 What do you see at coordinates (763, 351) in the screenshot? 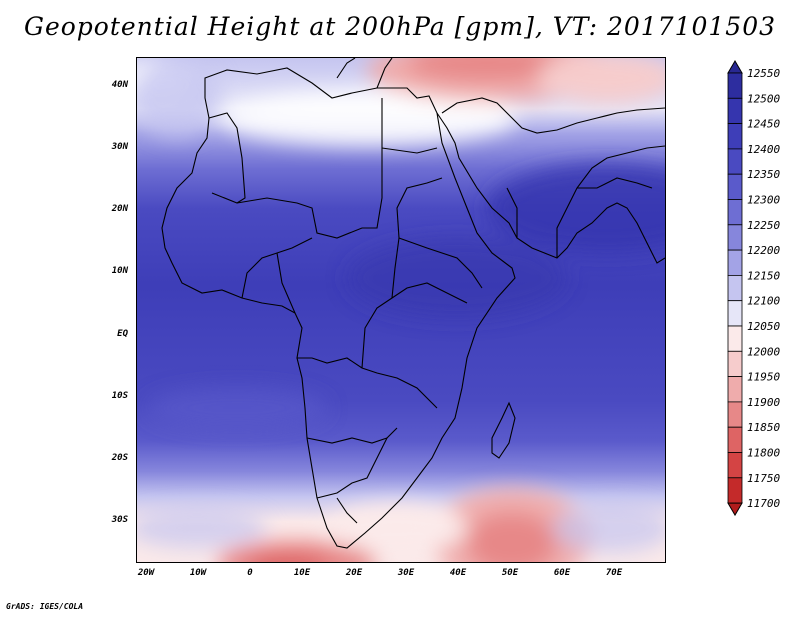
I see `colorbar-label: 12000` at bounding box center [763, 351].